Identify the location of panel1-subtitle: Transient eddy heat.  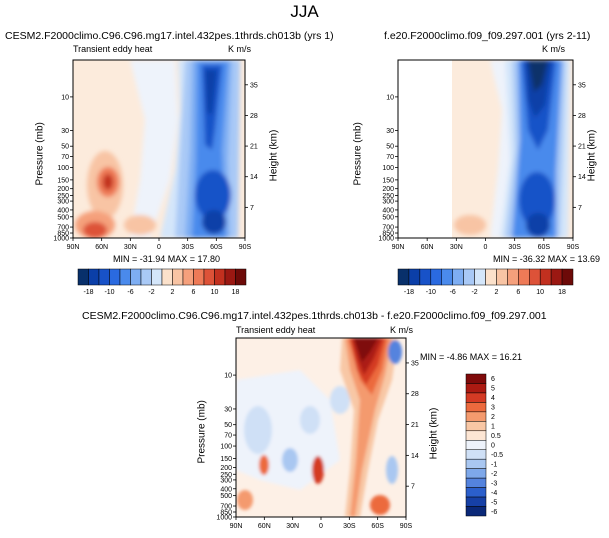
(113, 49).